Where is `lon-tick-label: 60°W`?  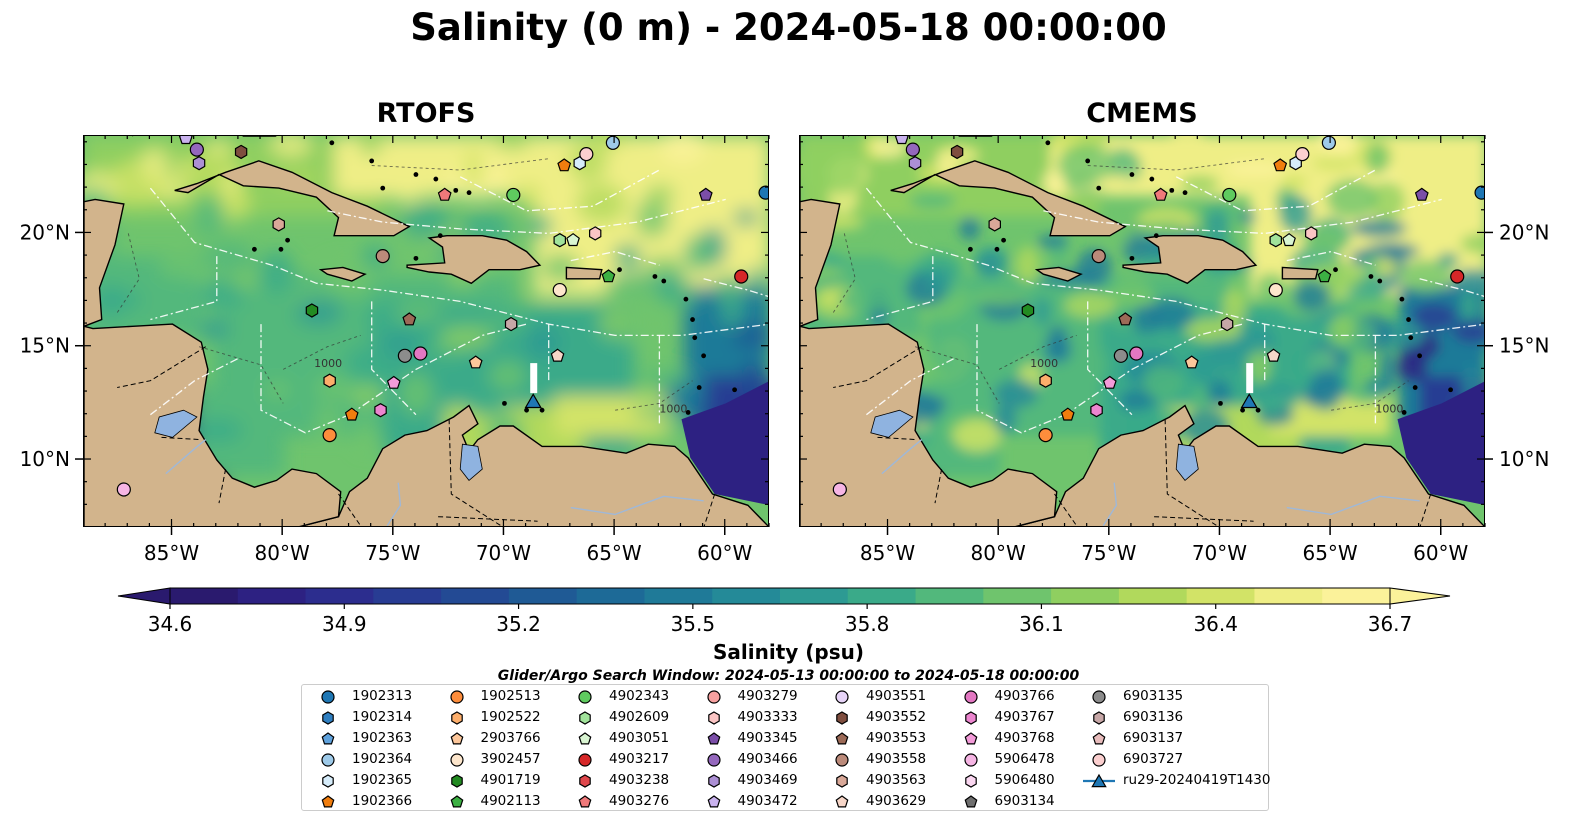
lon-tick-label: 60°W is located at coordinates (1440, 553).